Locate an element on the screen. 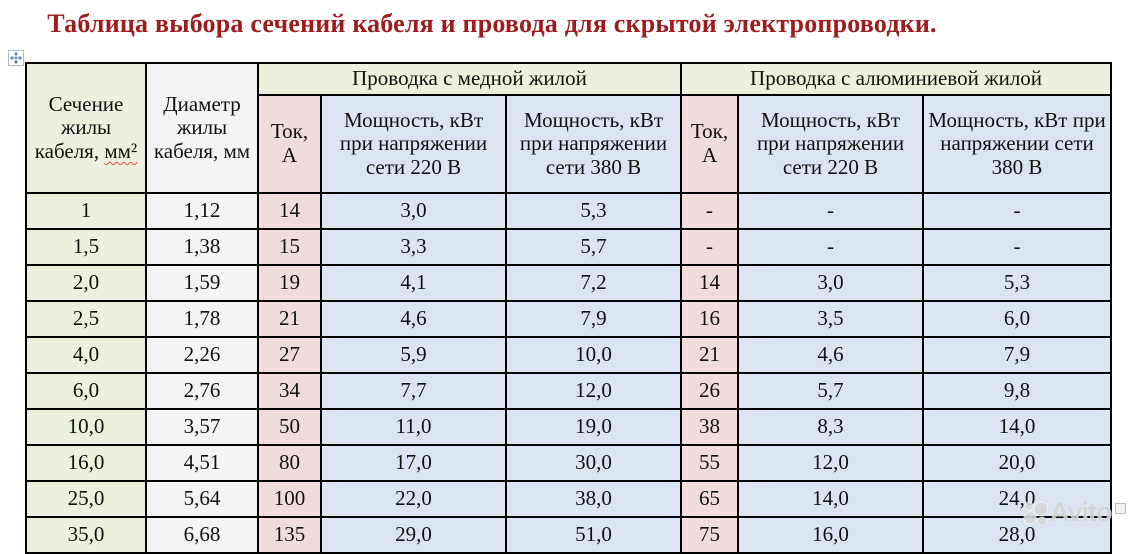 This screenshot has height=554, width=1134. table-row: 2,5 1,78 21 4,6 7,9 16 3,5 6,0 is located at coordinates (569, 319).